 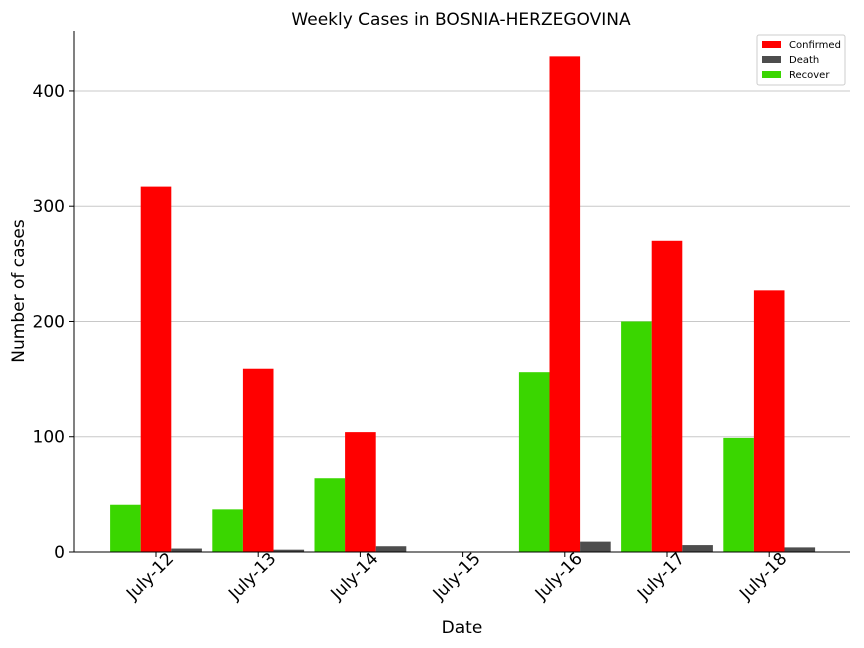 I want to click on y-tick-label: 400, so click(x=49, y=92).